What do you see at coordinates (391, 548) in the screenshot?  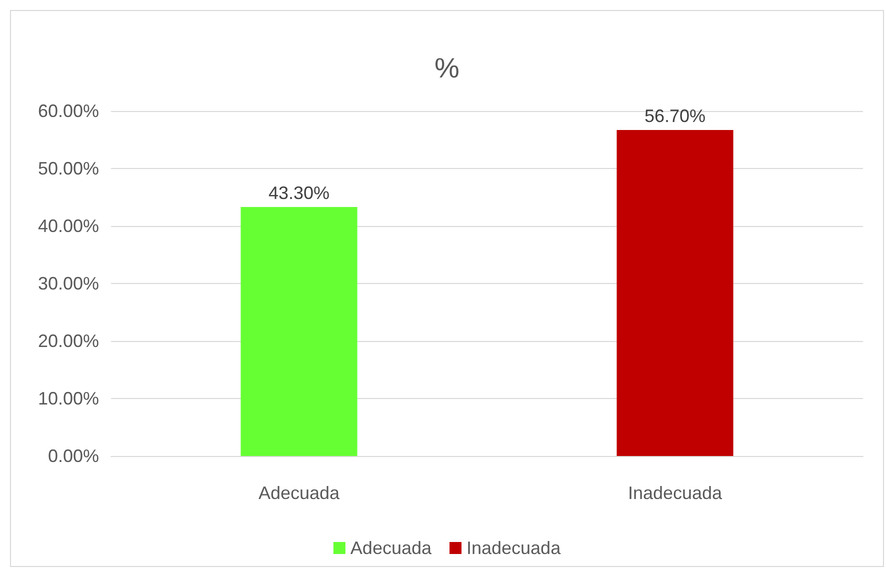 I see `legend-label: Adecuada` at bounding box center [391, 548].